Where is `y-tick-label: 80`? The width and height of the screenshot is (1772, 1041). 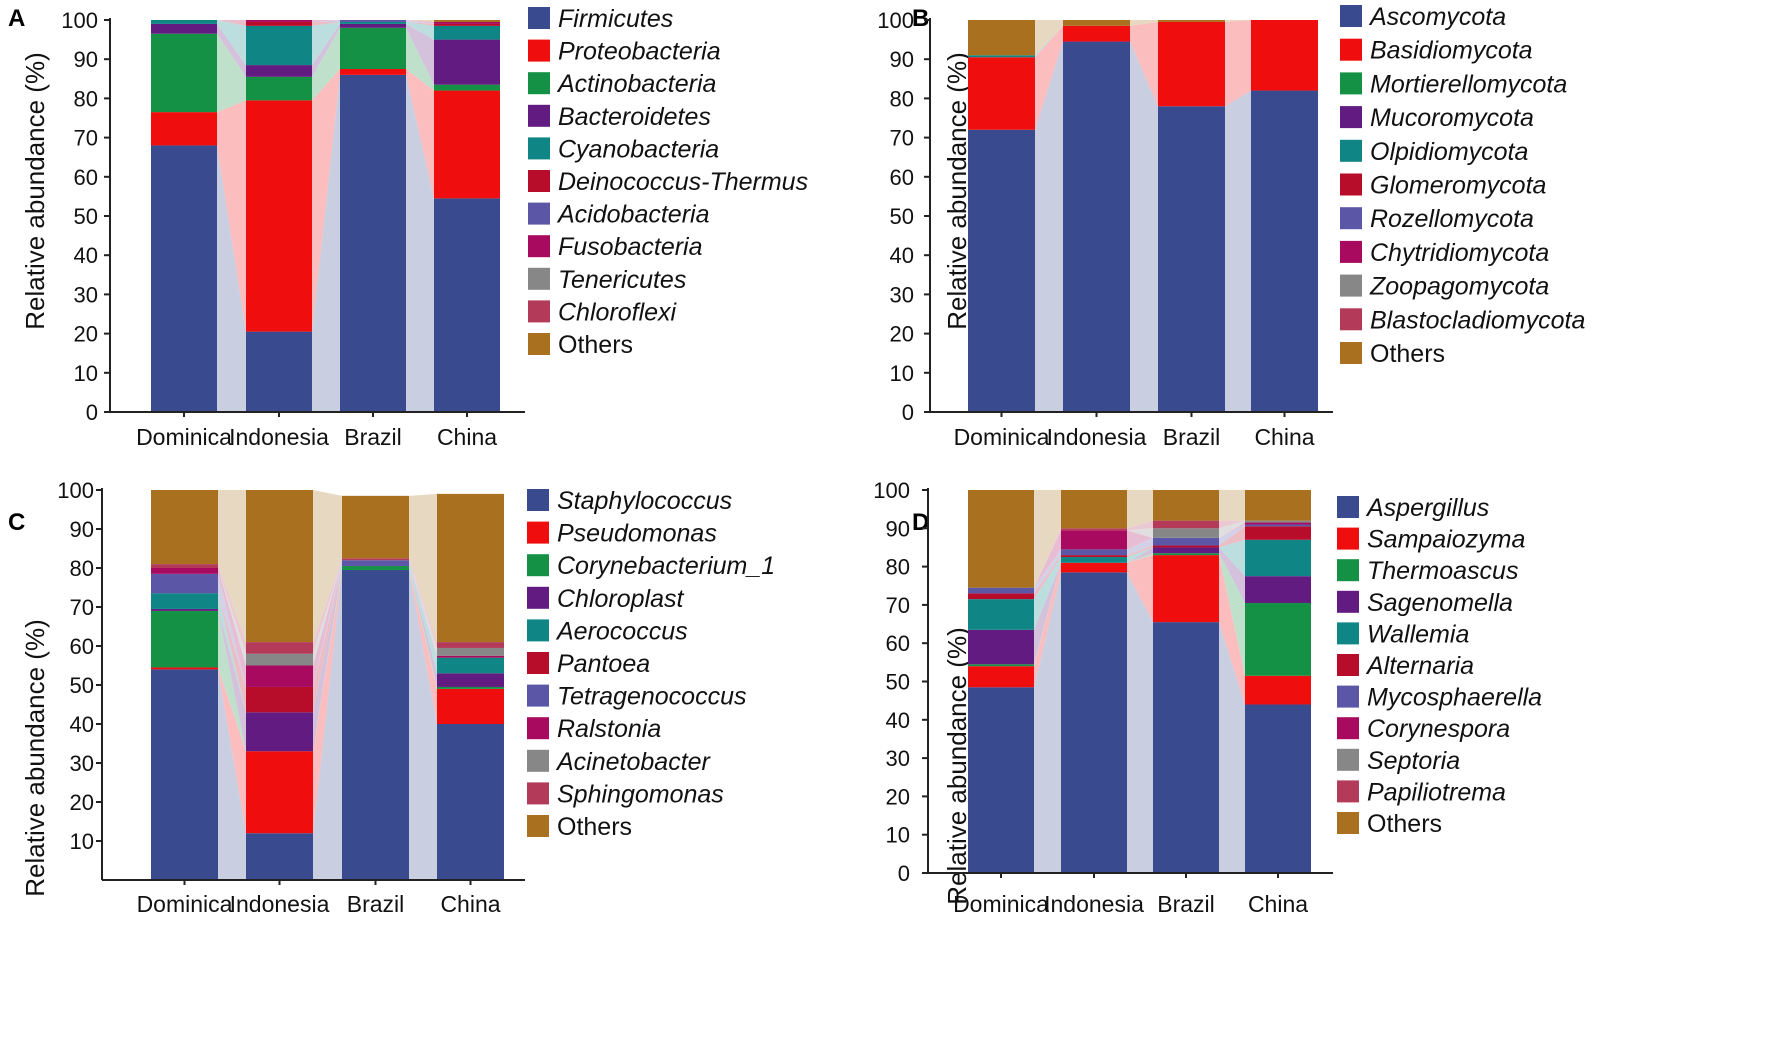 y-tick-label: 80 is located at coordinates (898, 567).